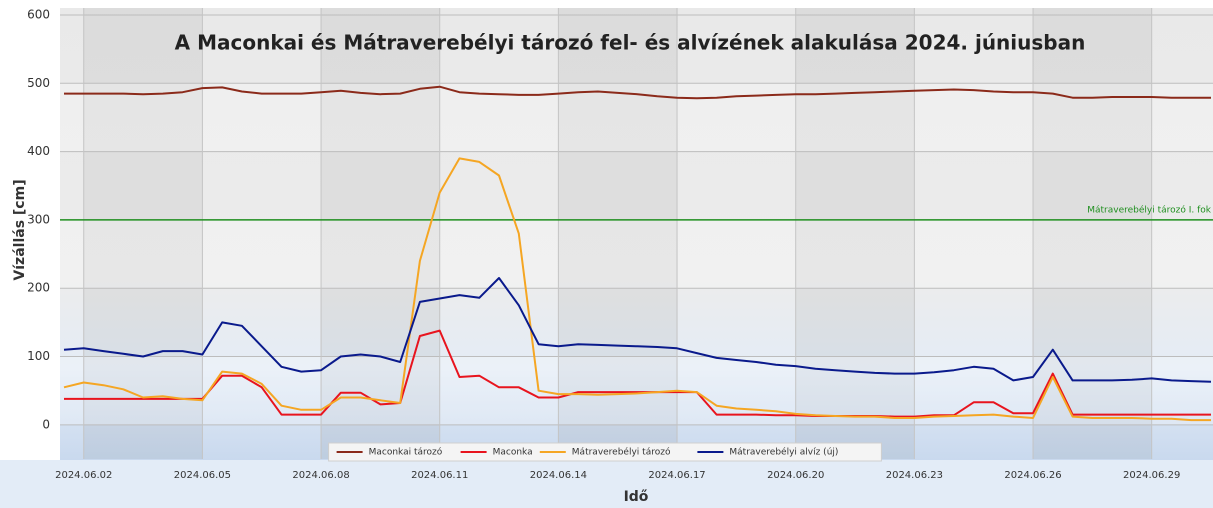 The height and width of the screenshot is (508, 1213). Describe the element at coordinates (320, 475) in the screenshot. I see `x-tick-label: 2024.06.08` at that location.